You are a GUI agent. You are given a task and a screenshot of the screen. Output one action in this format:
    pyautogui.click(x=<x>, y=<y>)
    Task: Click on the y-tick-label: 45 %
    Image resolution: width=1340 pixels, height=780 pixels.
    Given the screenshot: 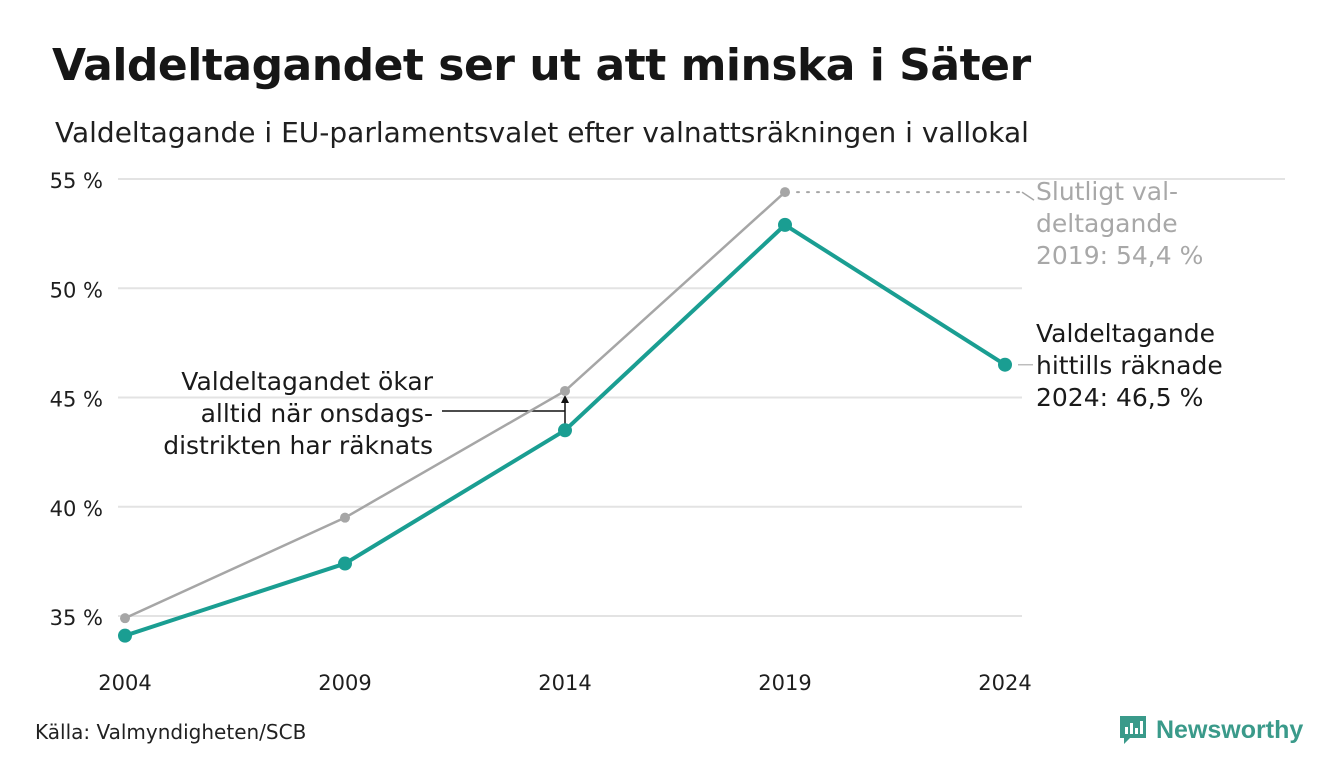 What is the action you would take?
    pyautogui.click(x=76, y=400)
    